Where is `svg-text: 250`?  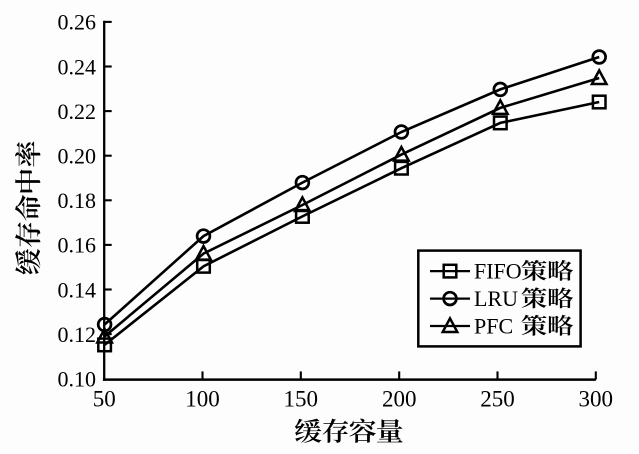 svg-text: 250 is located at coordinates (497, 399).